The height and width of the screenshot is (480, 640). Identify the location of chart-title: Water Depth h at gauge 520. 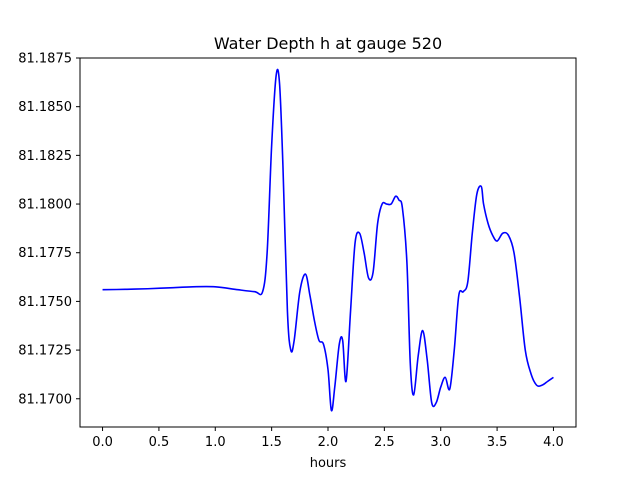
(328, 43).